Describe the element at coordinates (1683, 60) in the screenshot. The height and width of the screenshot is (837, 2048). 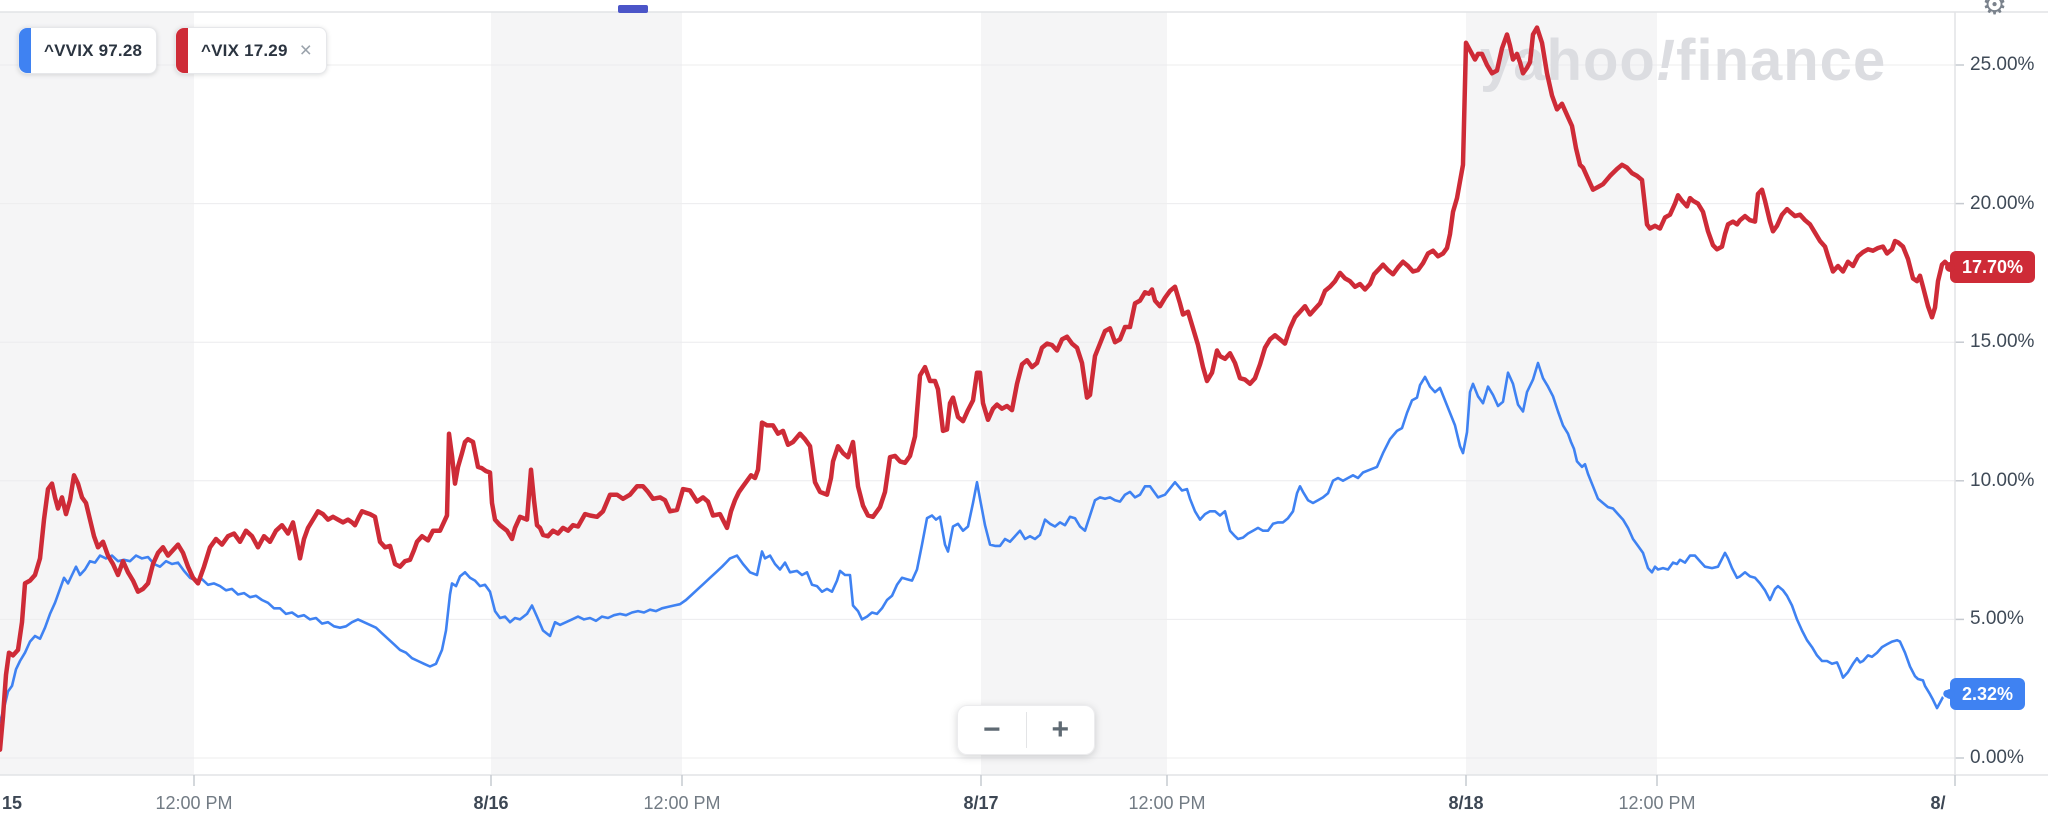
I see `yahoo-finance-watermark: yahoo!finance` at that location.